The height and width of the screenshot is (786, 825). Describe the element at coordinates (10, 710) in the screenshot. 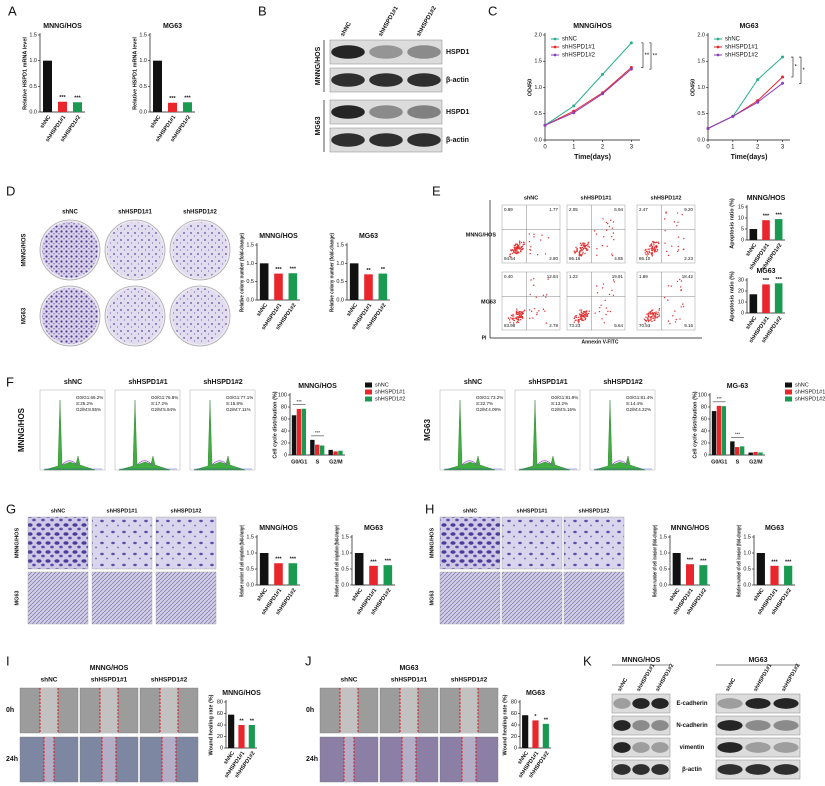

I see `row-label: 0h` at that location.